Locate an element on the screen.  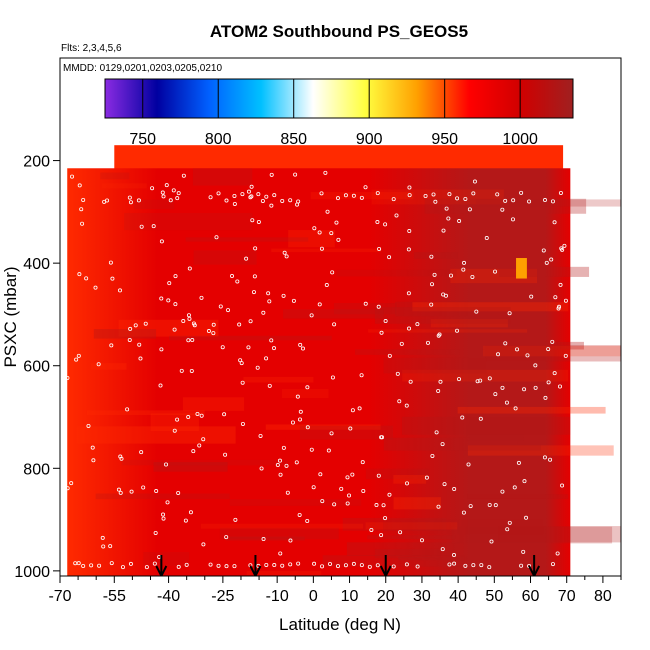
field-top-band is located at coordinates (339, 157).